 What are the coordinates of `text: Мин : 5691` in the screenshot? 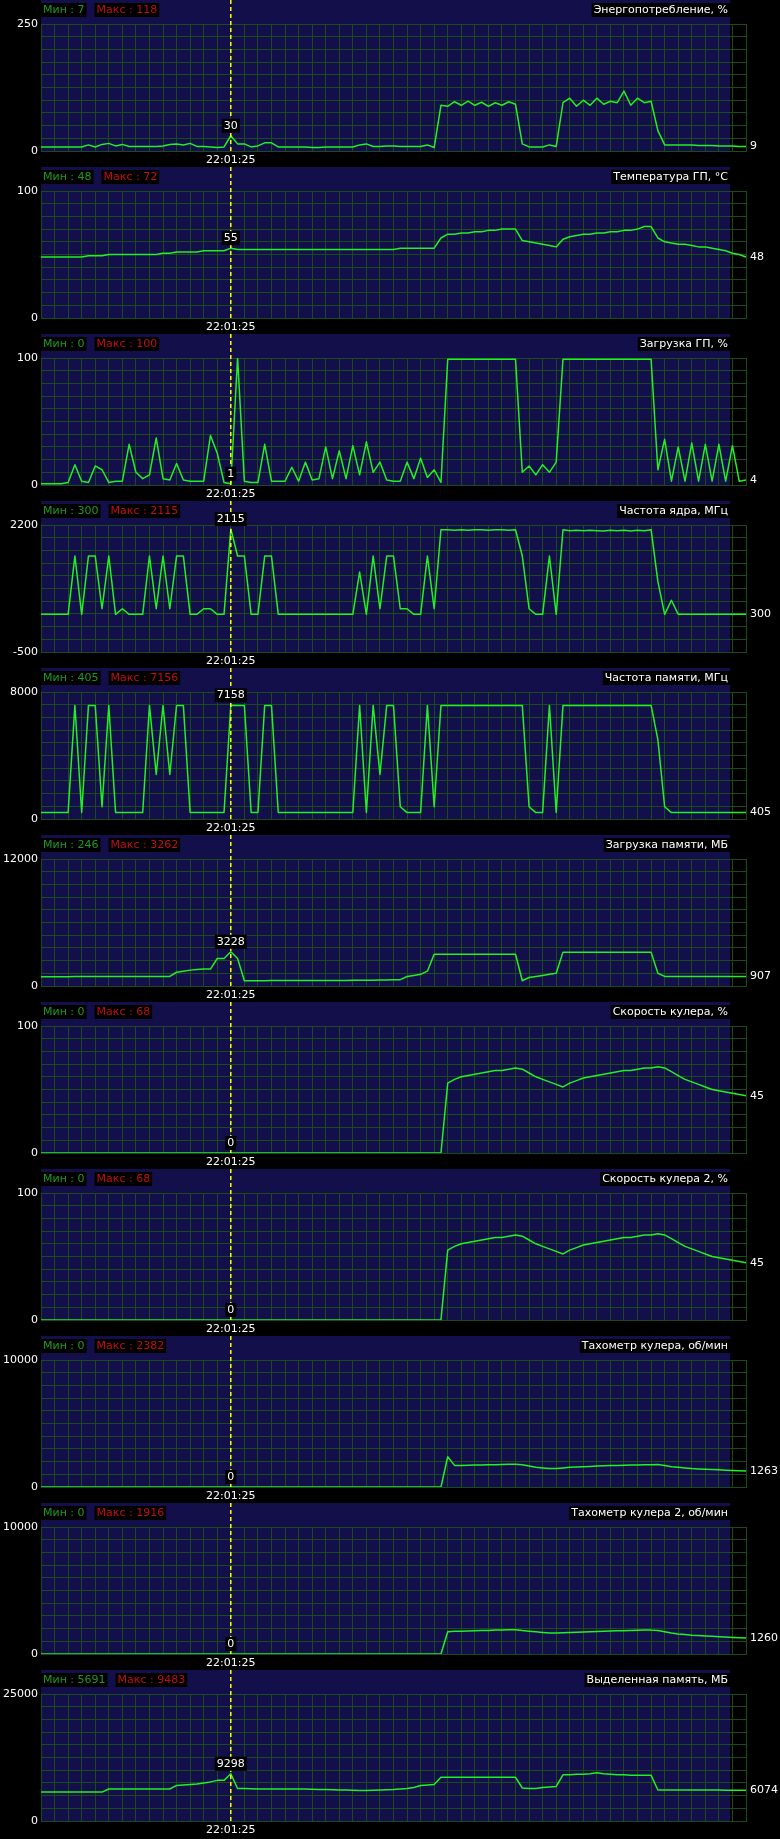 It's located at (74, 1679).